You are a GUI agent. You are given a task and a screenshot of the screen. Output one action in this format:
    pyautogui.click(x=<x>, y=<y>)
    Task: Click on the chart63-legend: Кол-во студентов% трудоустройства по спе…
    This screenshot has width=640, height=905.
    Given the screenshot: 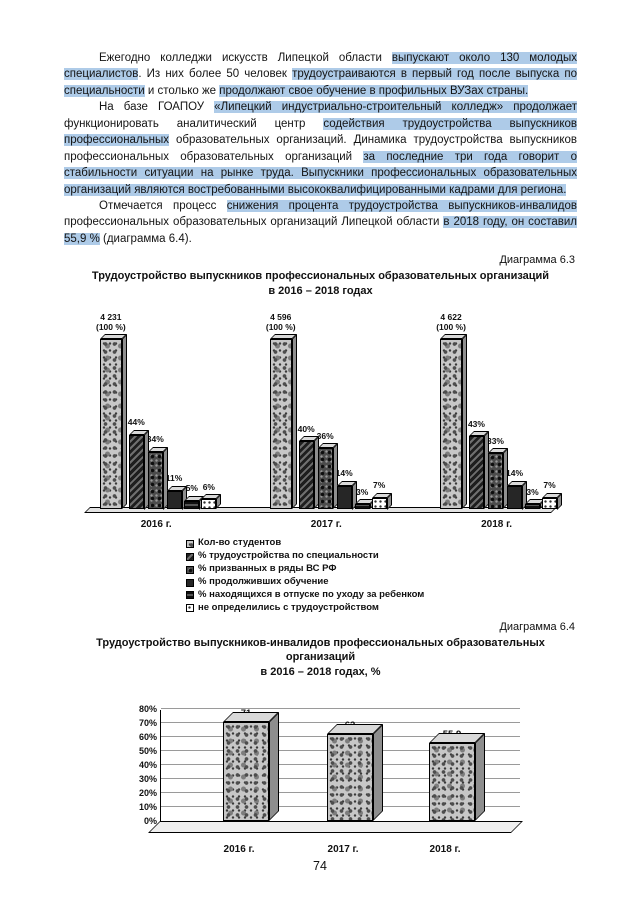 What is the action you would take?
    pyautogui.click(x=381, y=575)
    